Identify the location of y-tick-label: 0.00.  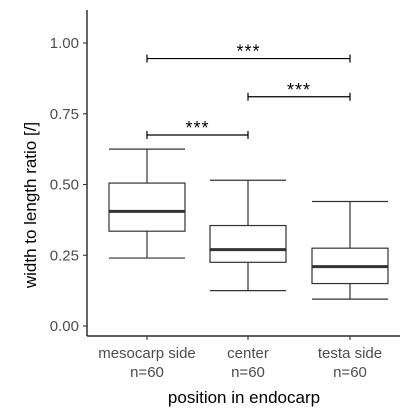
(64, 326).